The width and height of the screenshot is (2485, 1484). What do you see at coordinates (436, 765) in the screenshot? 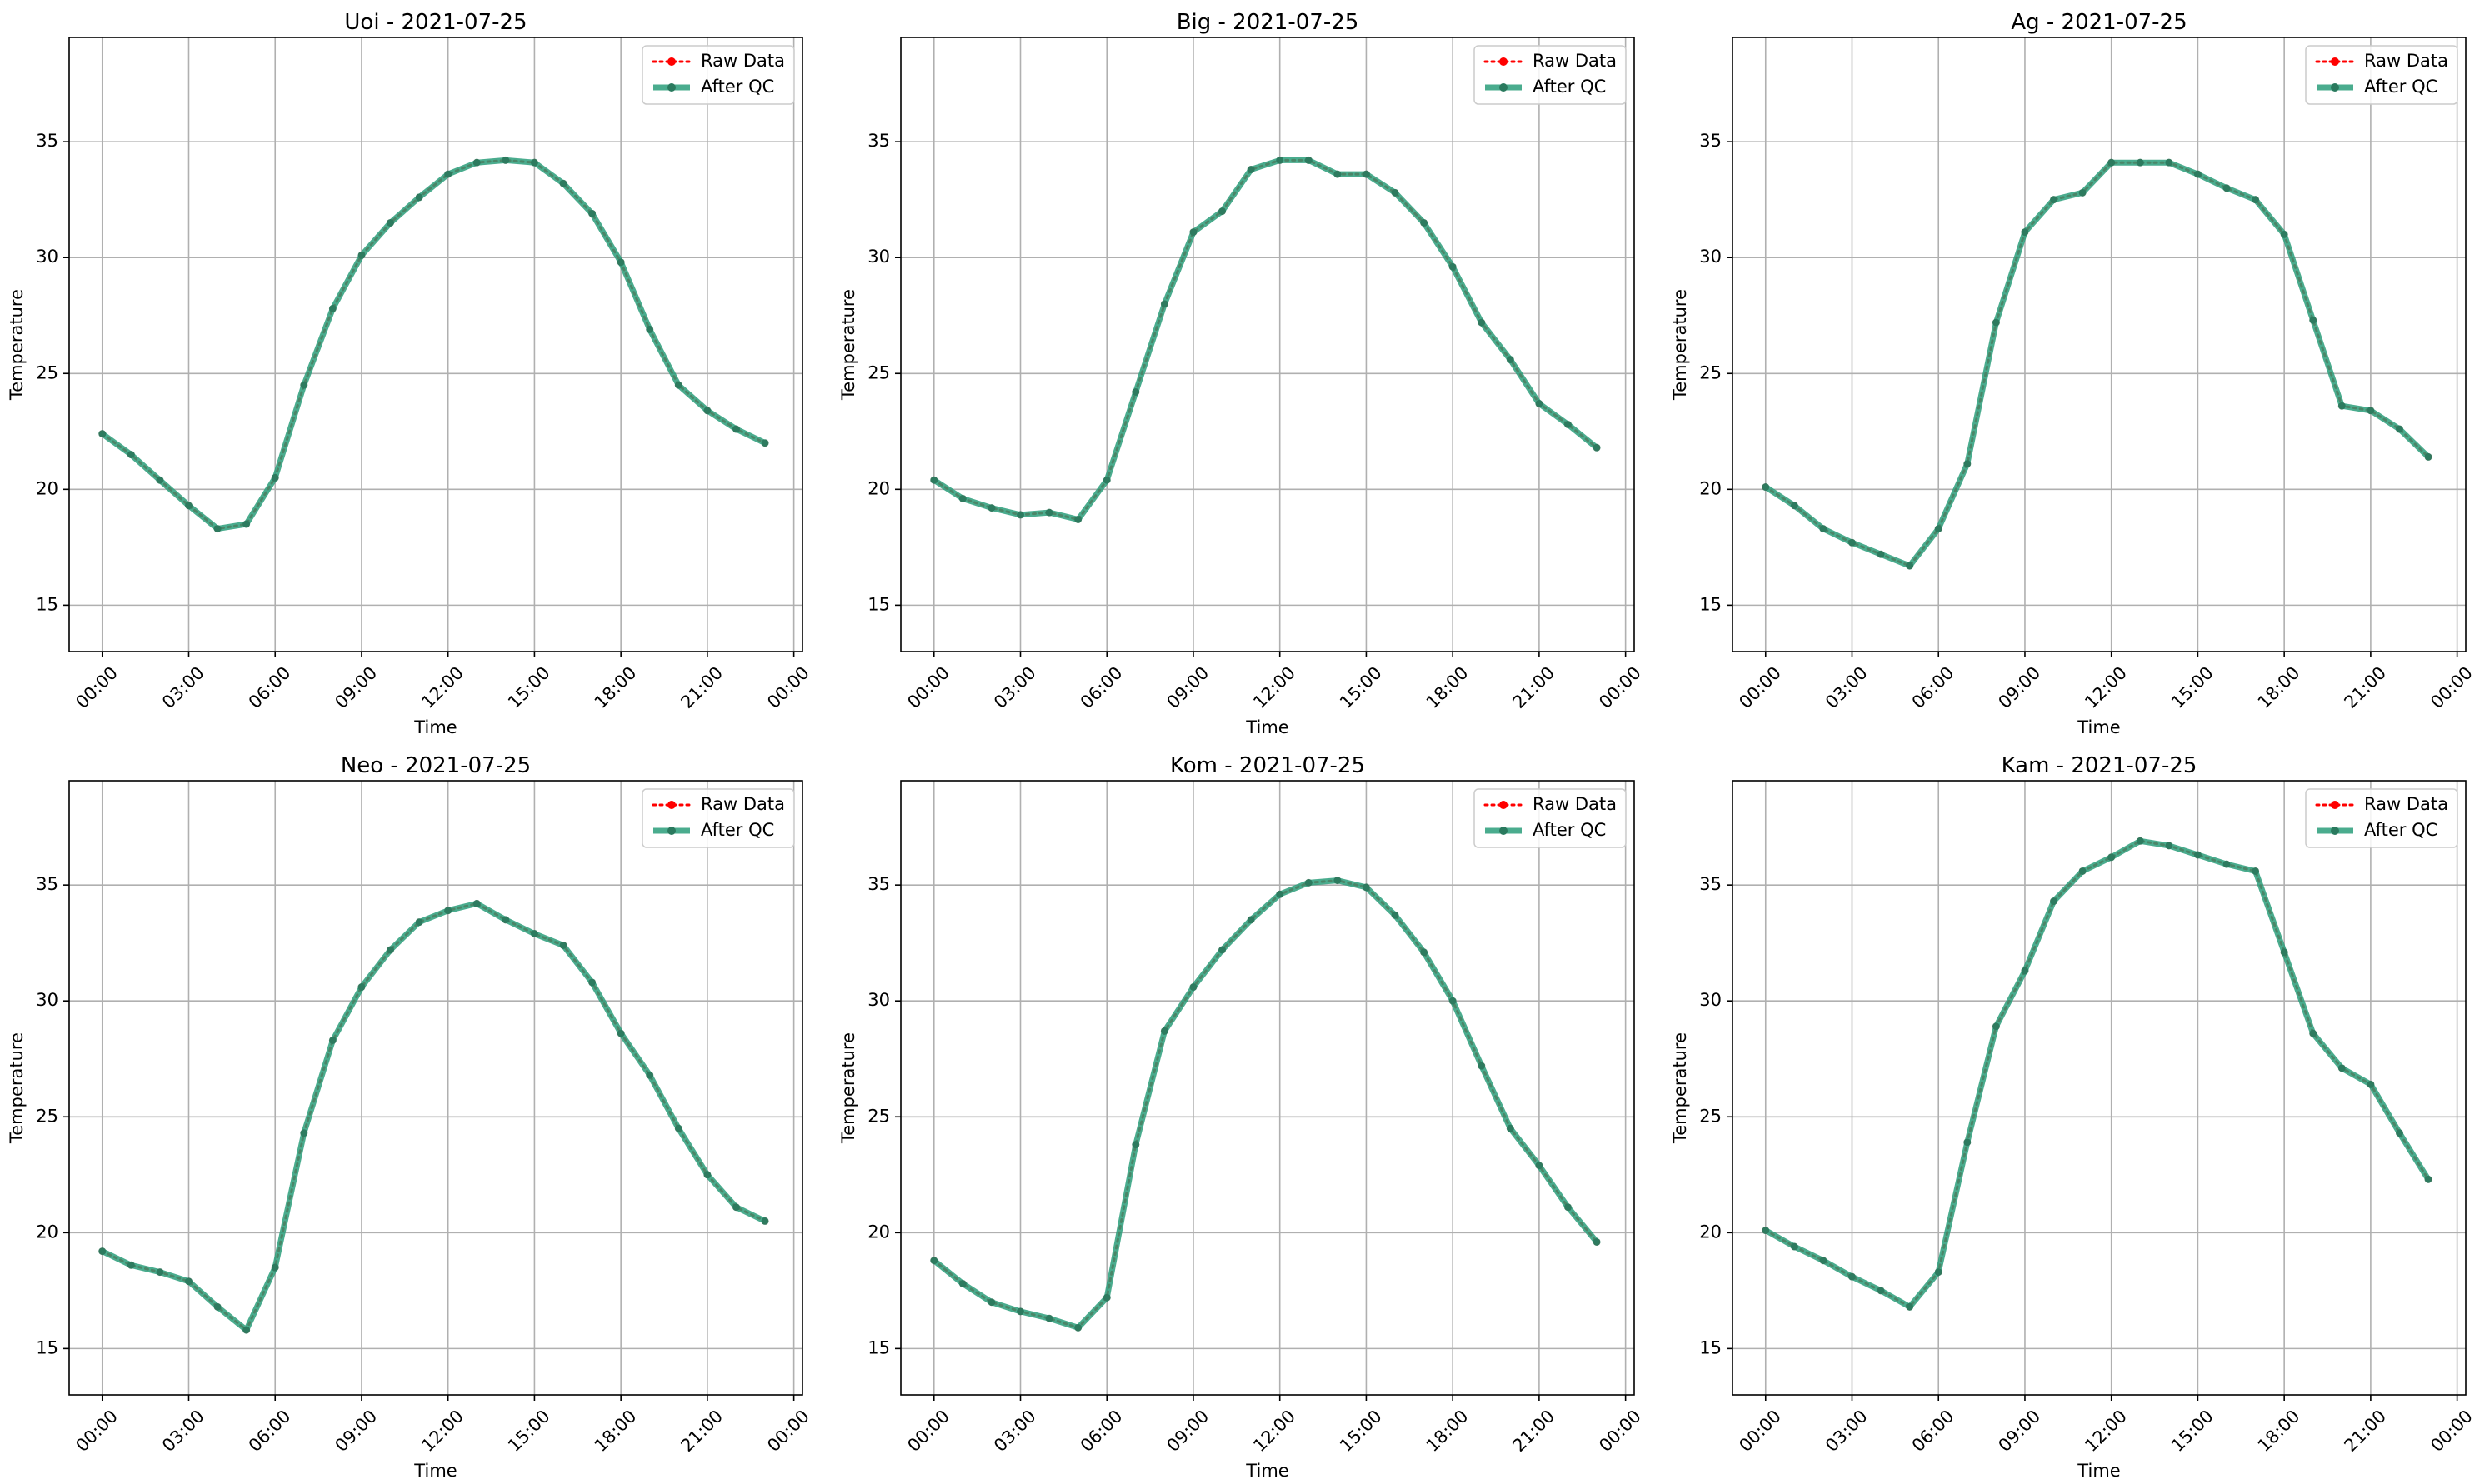
I see `subplot-title: Neo - 2021-07-25` at bounding box center [436, 765].